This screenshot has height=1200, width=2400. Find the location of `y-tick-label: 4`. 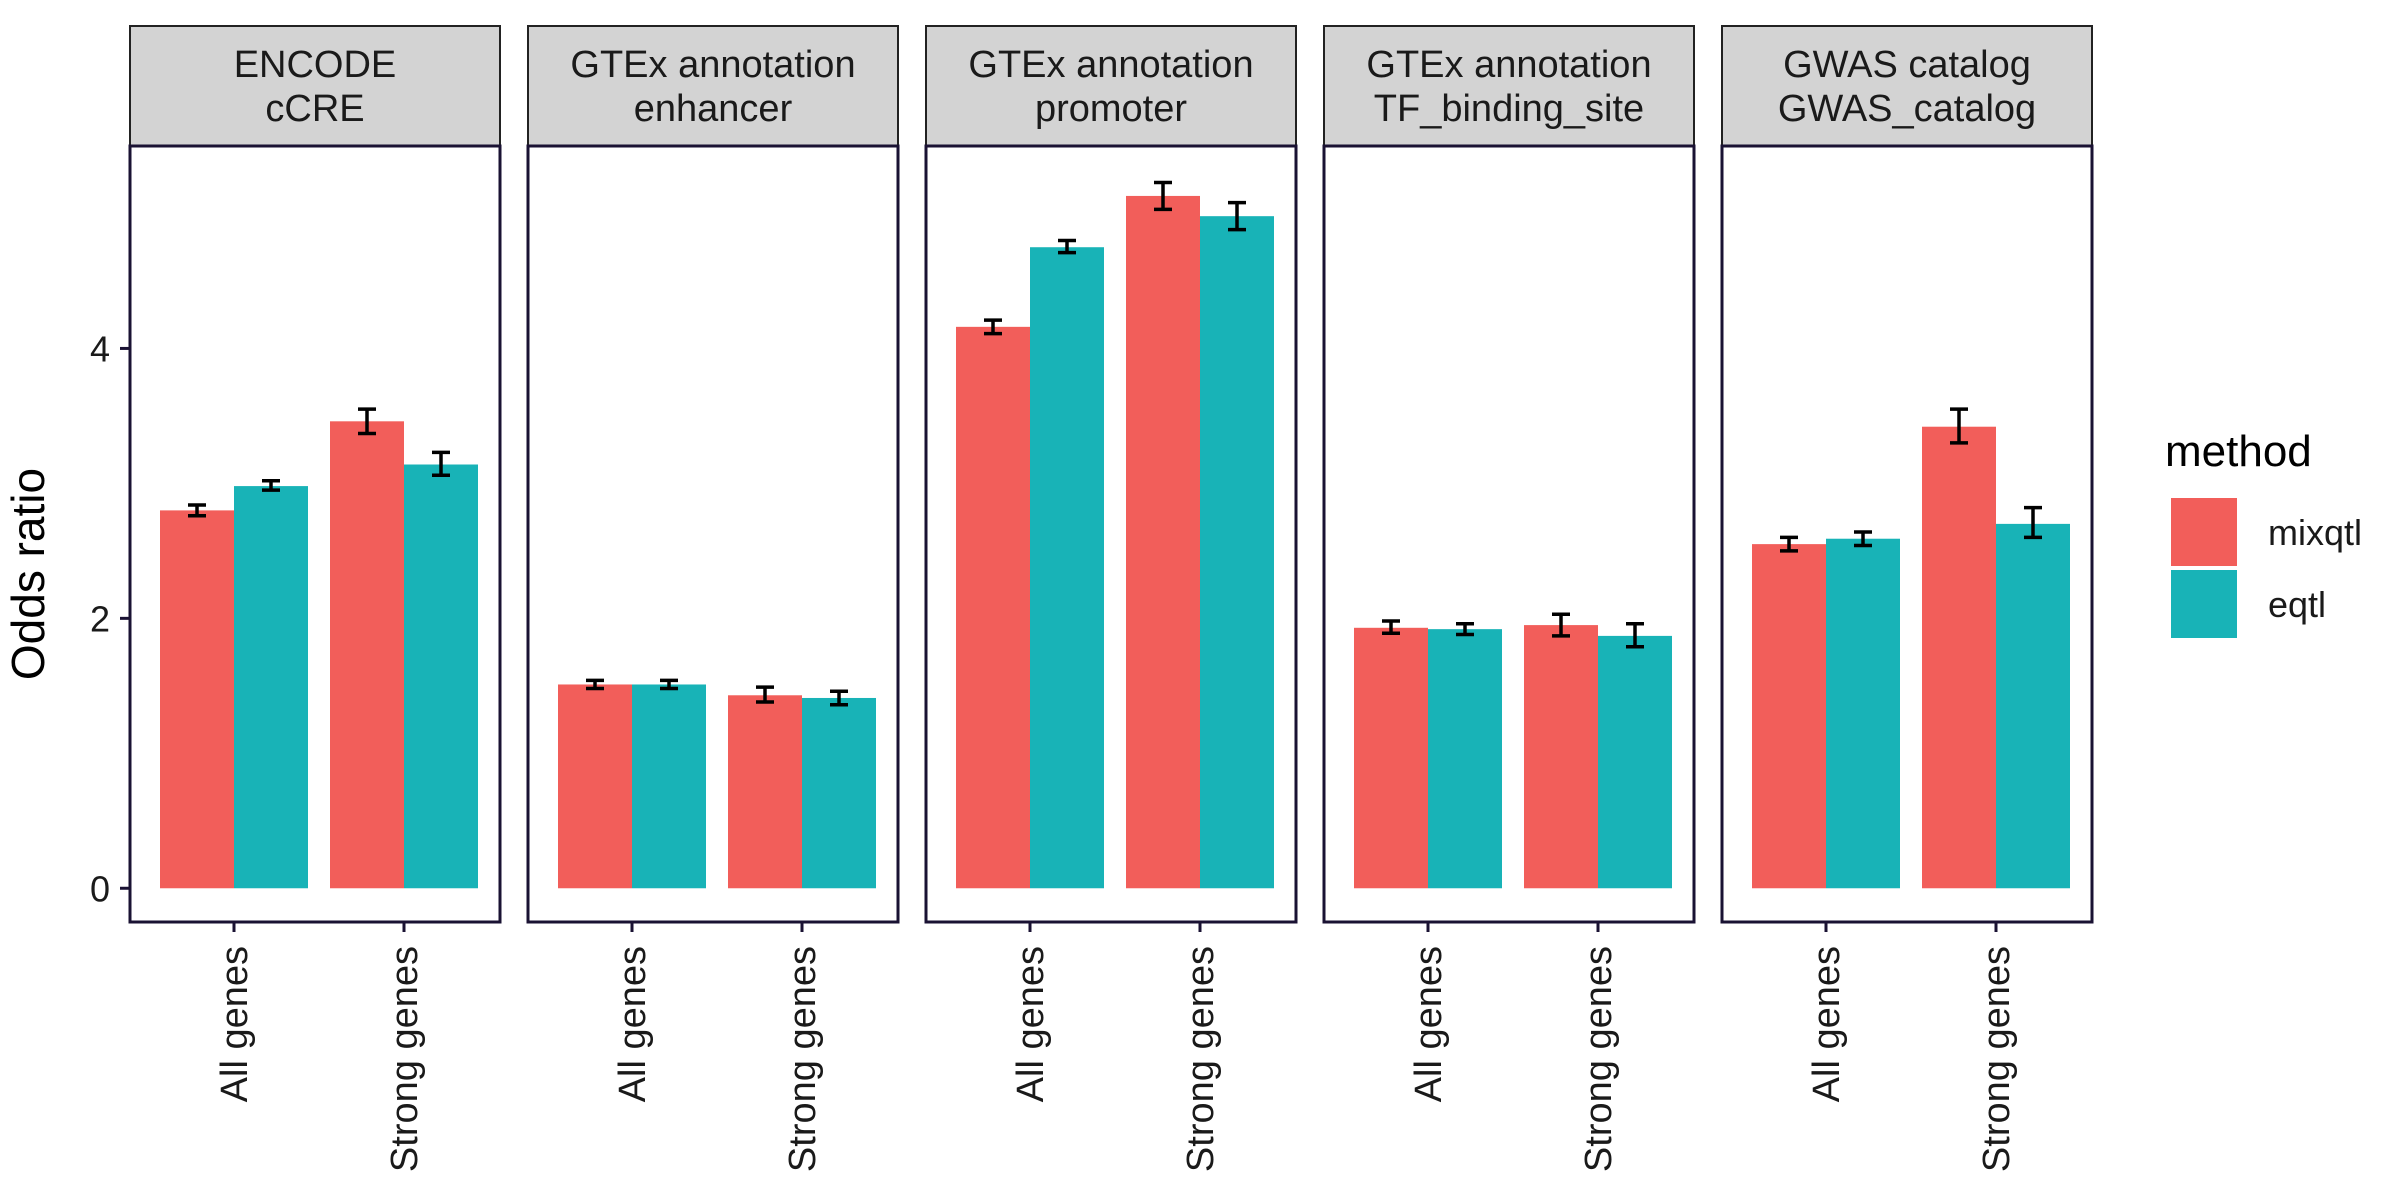

y-tick-label: 4 is located at coordinates (100, 348).